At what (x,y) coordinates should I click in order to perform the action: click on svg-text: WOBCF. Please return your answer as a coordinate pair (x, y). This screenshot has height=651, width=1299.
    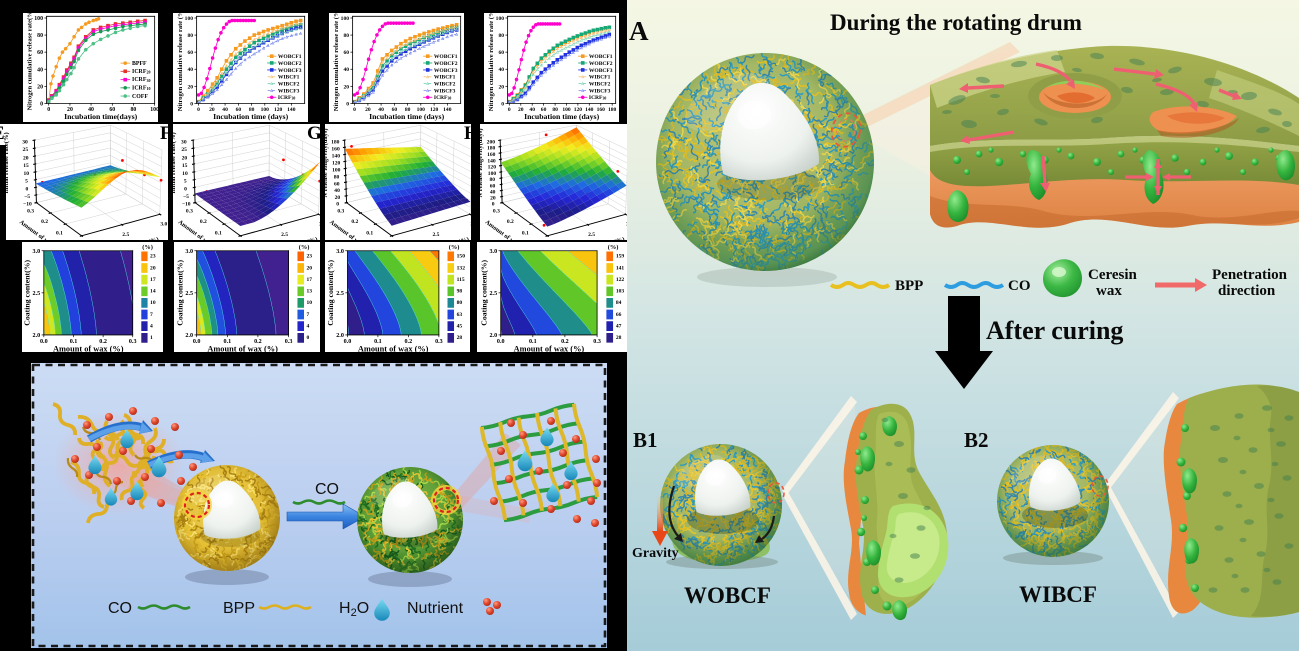
    Looking at the image, I should click on (727, 595).